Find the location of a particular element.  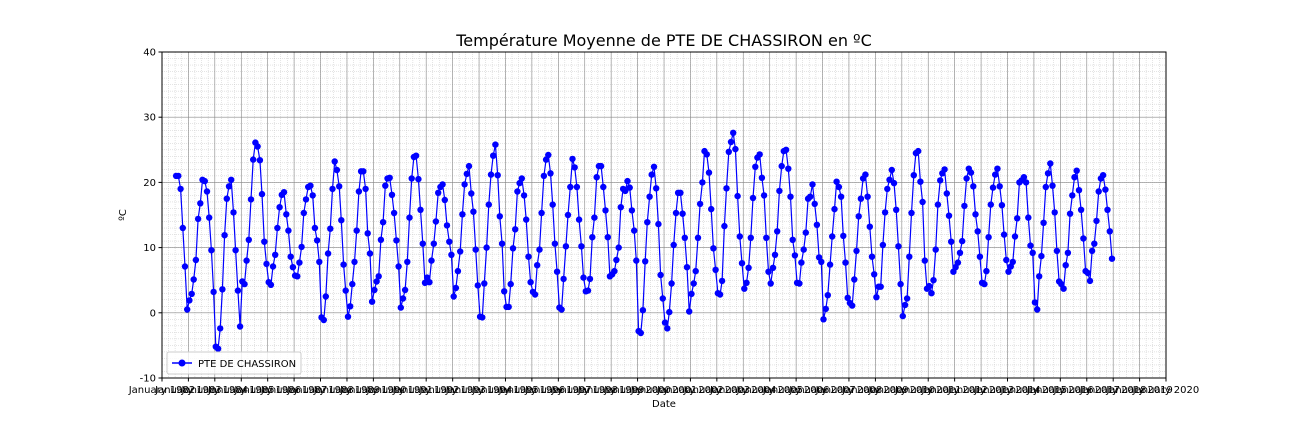

y-tick-label: 30 is located at coordinates (149, 118).